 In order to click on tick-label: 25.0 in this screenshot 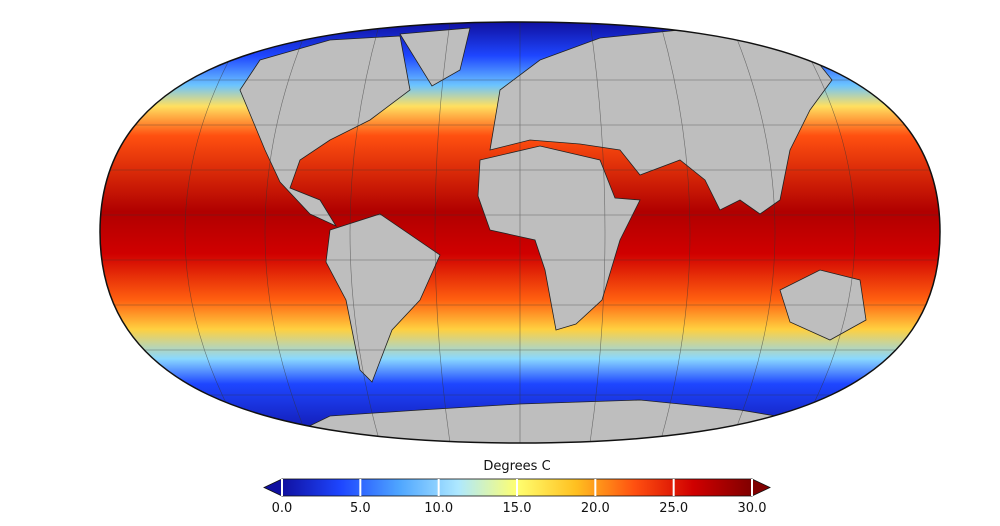, I will do `click(673, 508)`.